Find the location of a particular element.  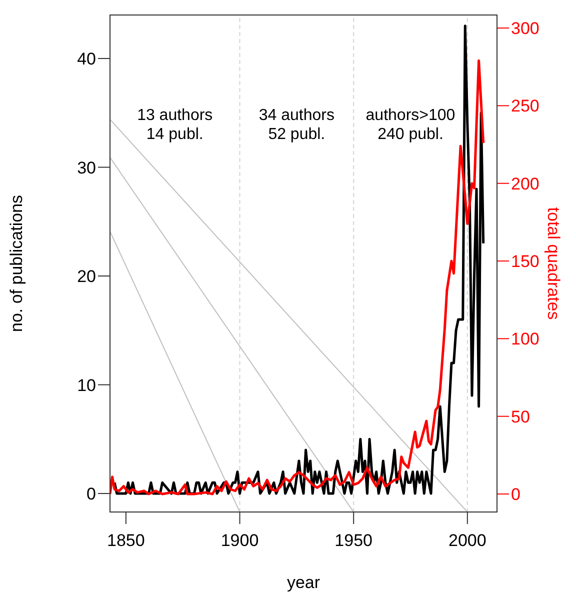

x-tick-label: 1900 is located at coordinates (239, 540).